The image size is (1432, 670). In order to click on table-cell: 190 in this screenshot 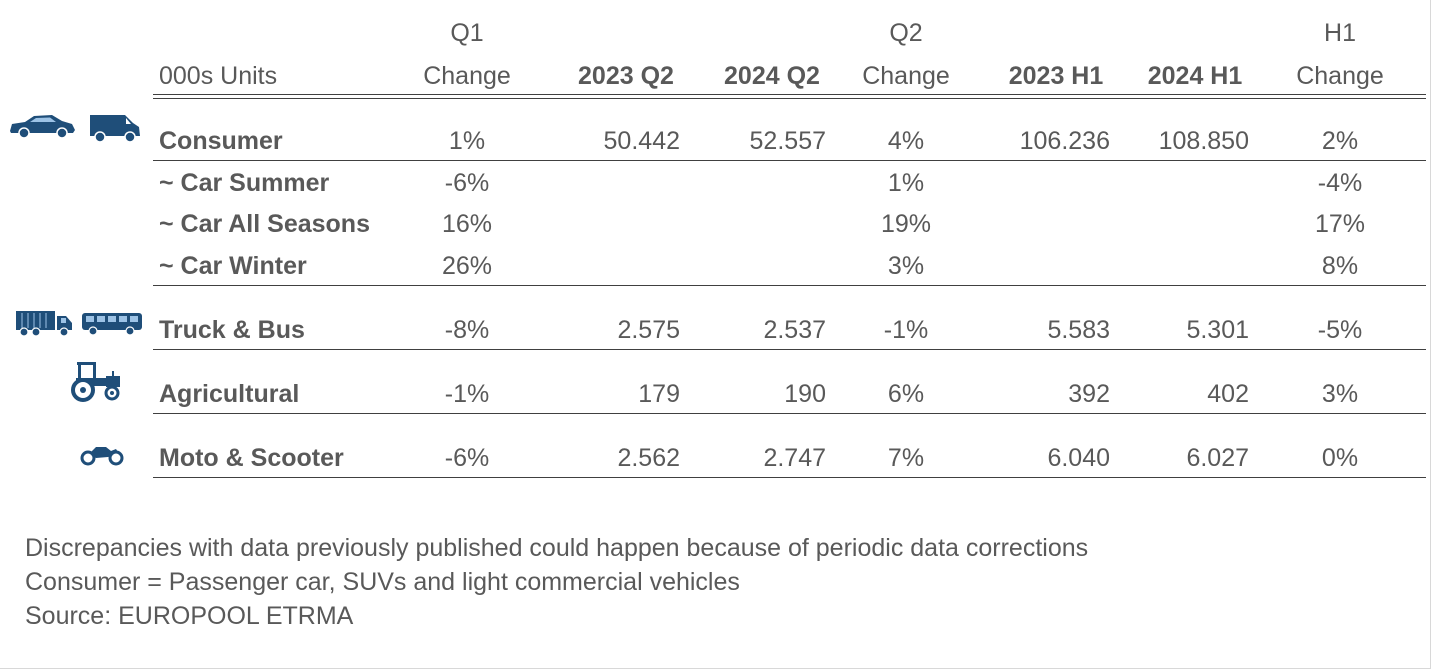, I will do `click(805, 394)`.